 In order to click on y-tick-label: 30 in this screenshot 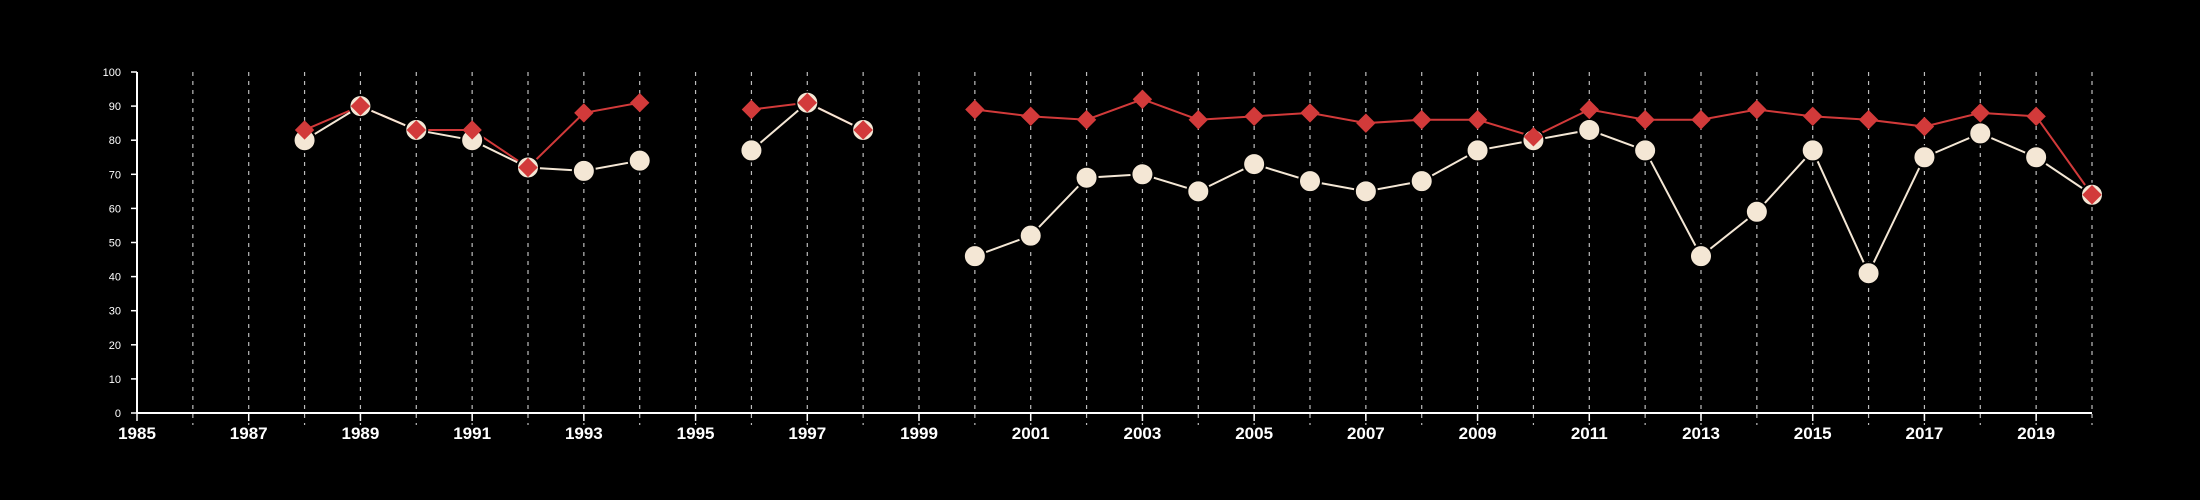, I will do `click(115, 312)`.